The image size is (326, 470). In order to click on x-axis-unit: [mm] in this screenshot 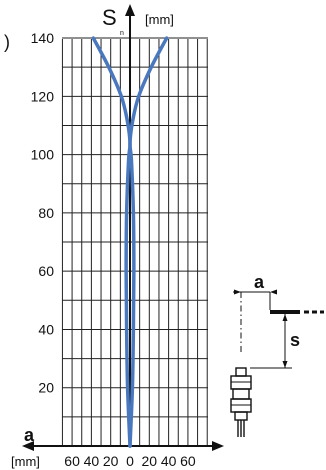, I will do `click(25, 461)`.